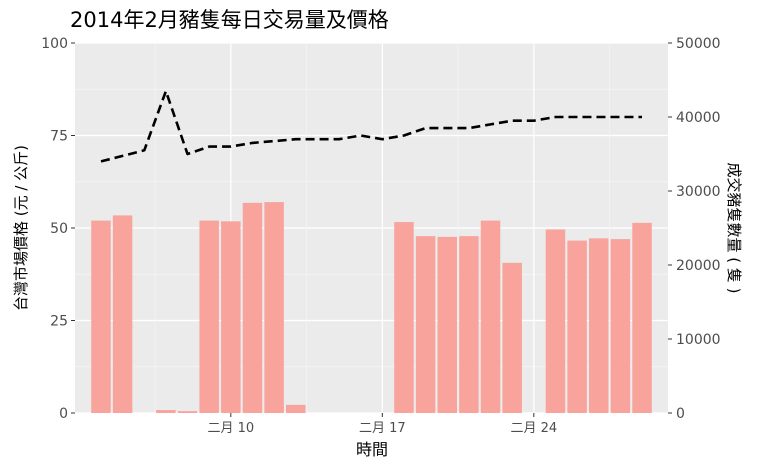  I want to click on left-tick-label: 25, so click(59, 322).